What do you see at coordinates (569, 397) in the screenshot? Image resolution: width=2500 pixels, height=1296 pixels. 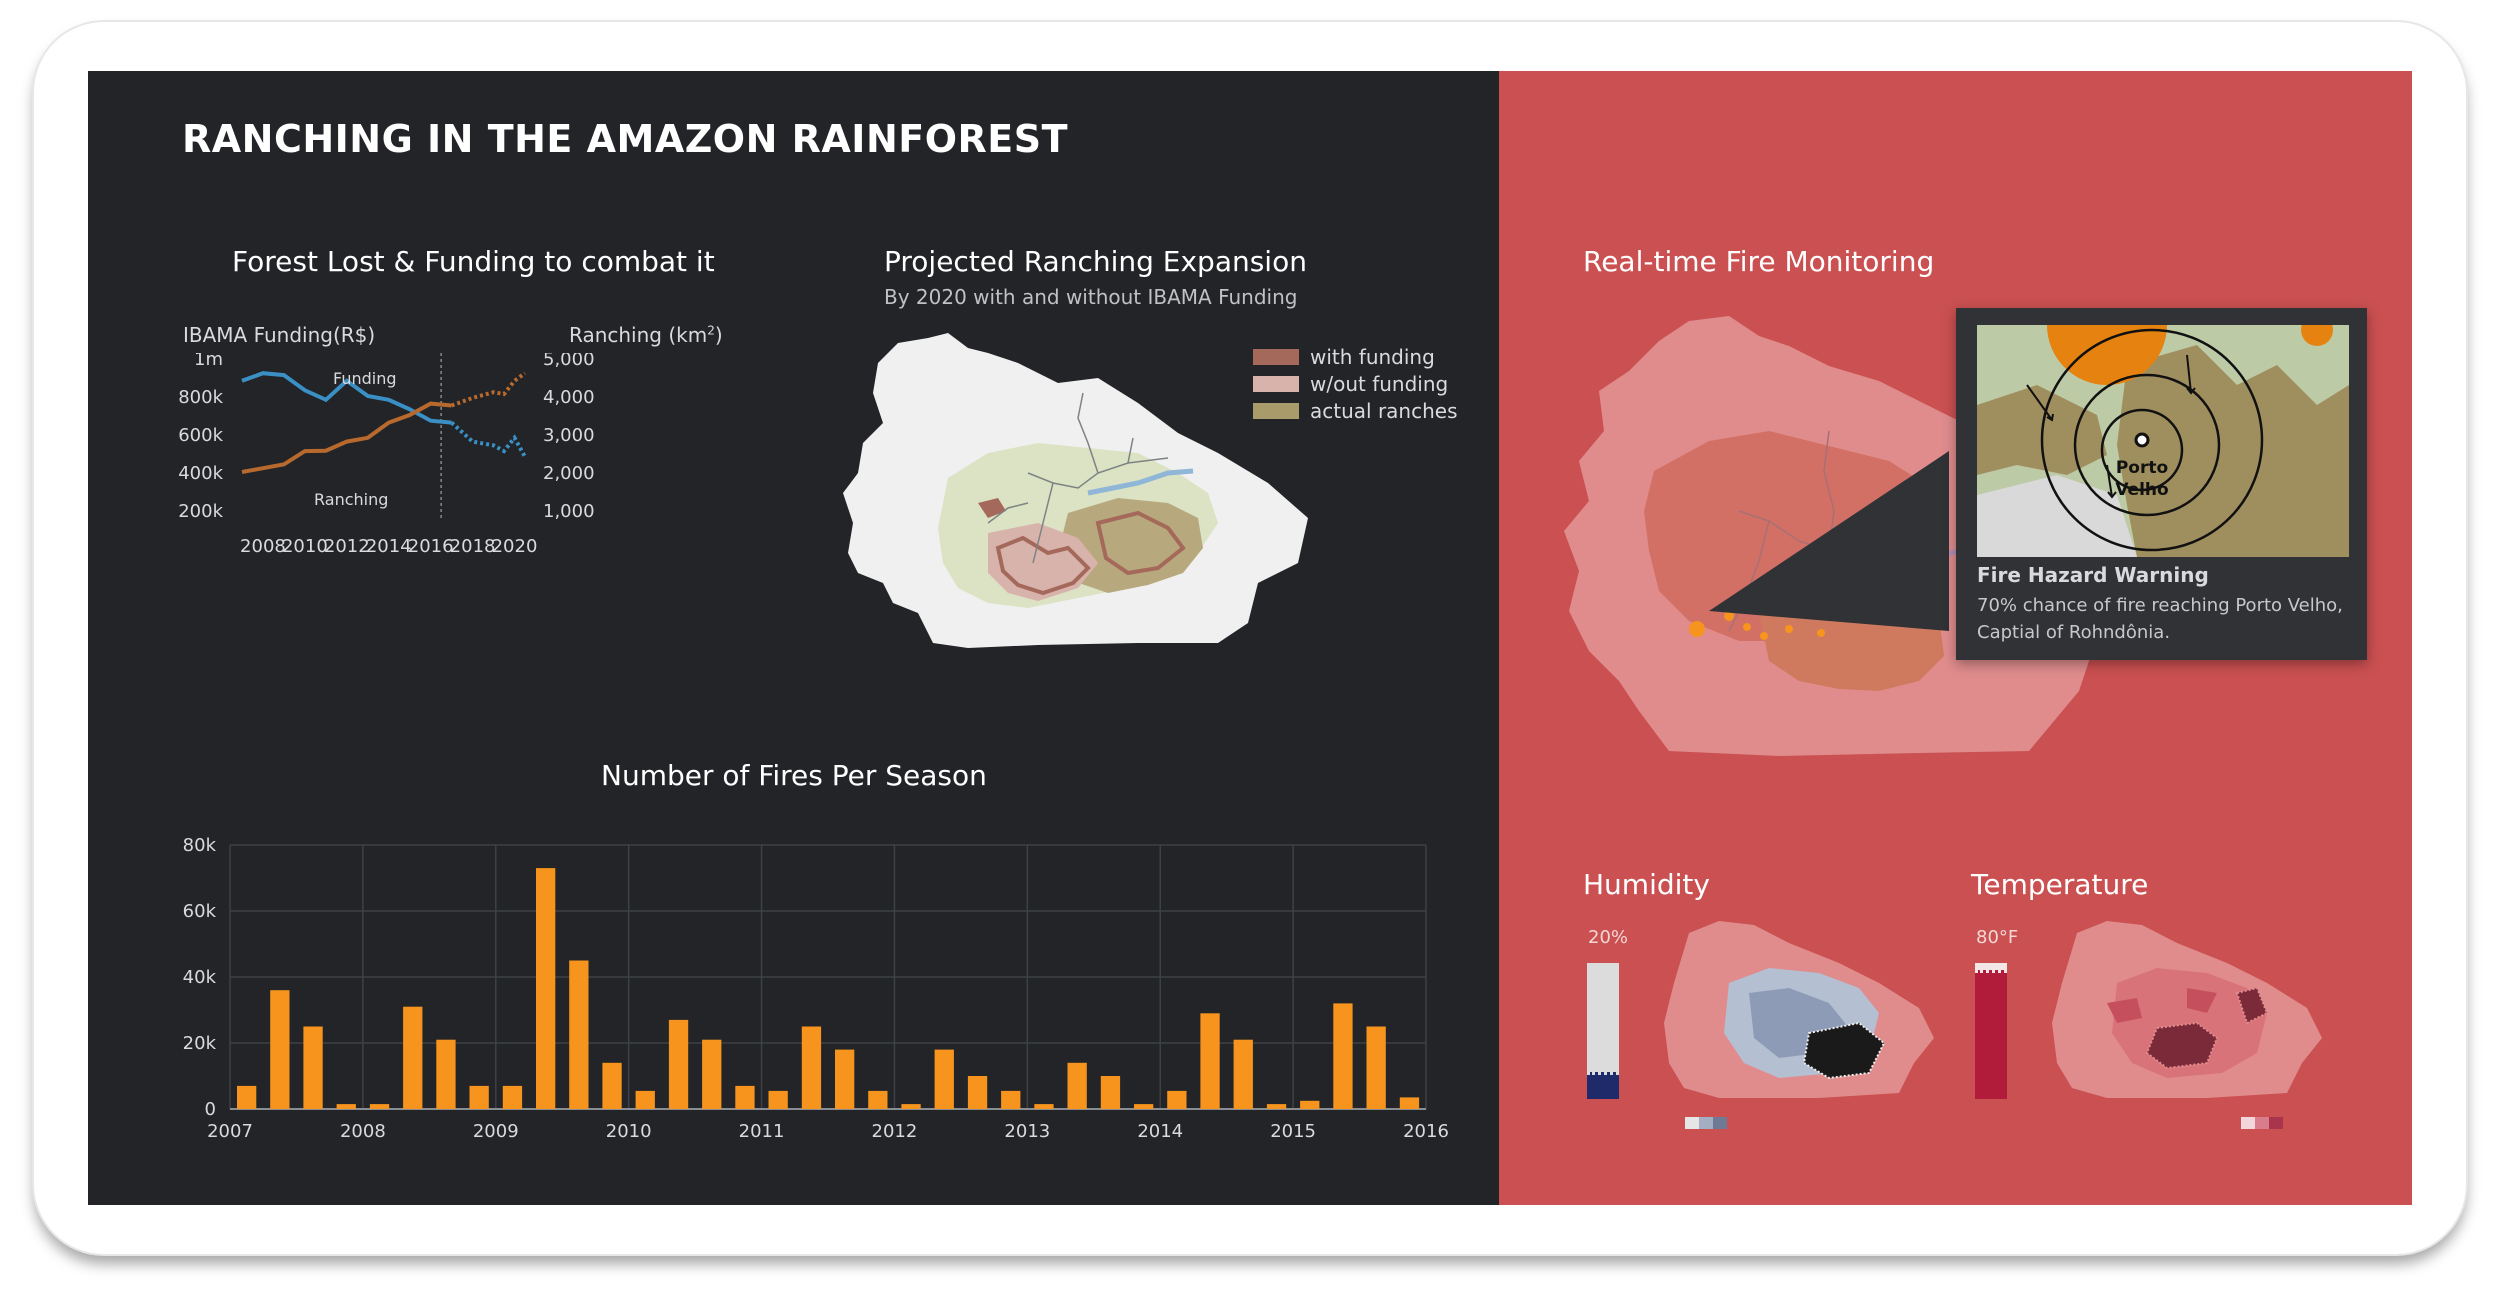 I see `right-axis-tick: 4,000` at bounding box center [569, 397].